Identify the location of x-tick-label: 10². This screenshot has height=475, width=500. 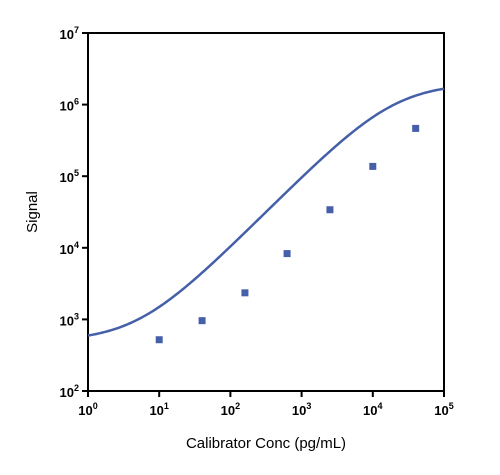
(230, 409).